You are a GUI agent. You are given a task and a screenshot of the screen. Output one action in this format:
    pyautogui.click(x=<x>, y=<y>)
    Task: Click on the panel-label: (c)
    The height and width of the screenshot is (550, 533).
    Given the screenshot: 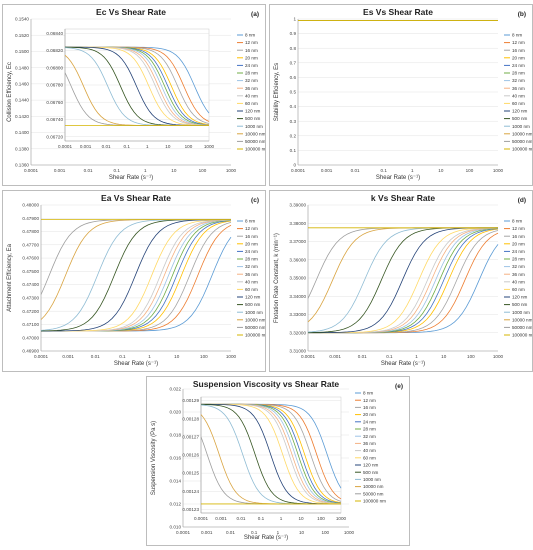 What is the action you would take?
    pyautogui.click(x=255, y=200)
    